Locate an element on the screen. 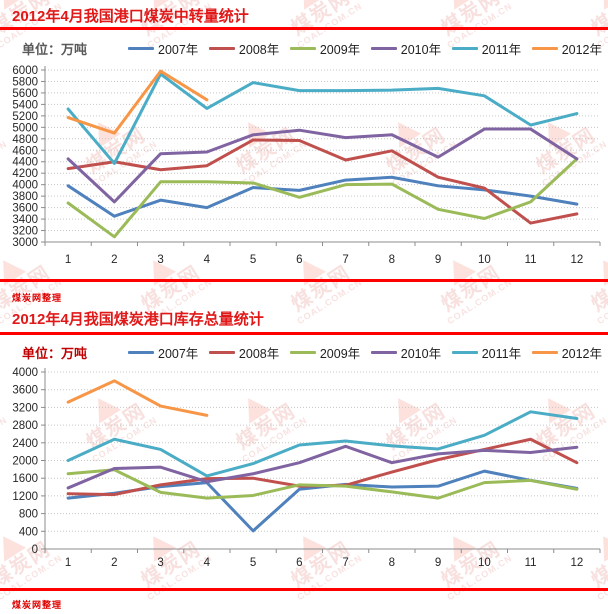  chart2-legend-row: 单位：万吨 2007年 2008年 2009年 2010年 2011年 2012年 is located at coordinates (304, 352).